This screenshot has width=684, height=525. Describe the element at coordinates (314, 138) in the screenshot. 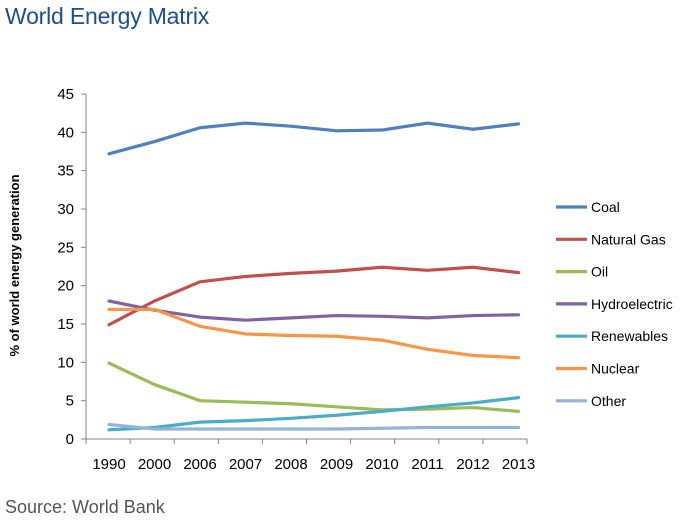

I see `series-line-coal` at that location.